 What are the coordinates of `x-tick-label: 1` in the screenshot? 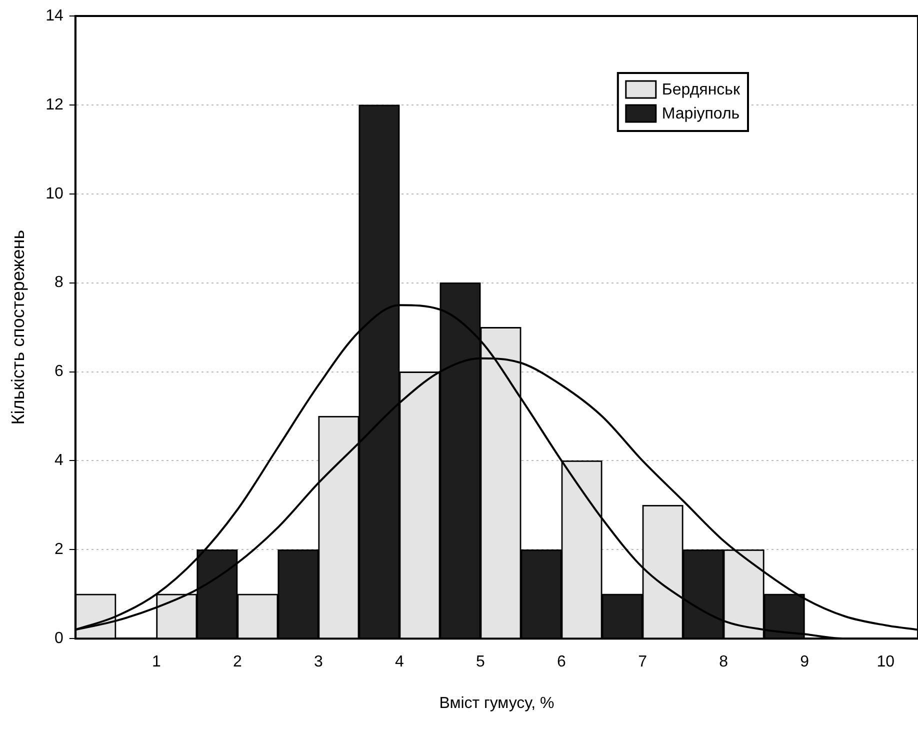 It's located at (156, 662).